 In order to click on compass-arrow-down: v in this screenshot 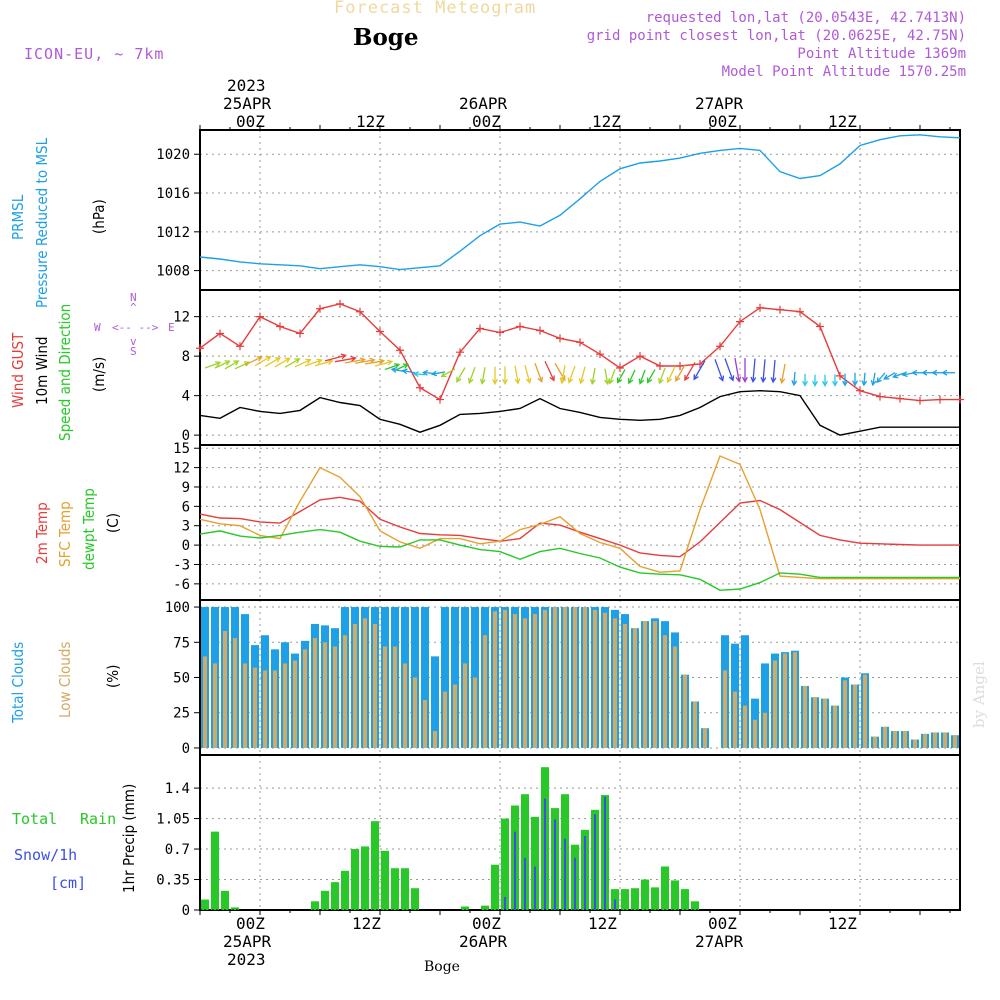, I will do `click(133, 341)`.